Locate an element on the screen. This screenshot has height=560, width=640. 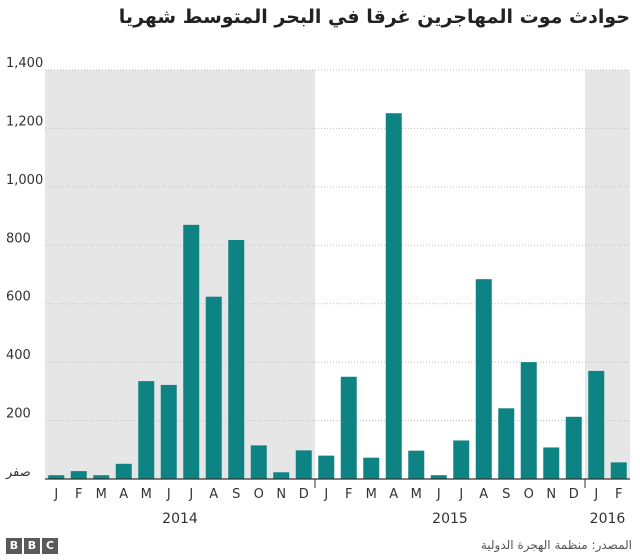
y-tick-label: 400 is located at coordinates (18, 355).